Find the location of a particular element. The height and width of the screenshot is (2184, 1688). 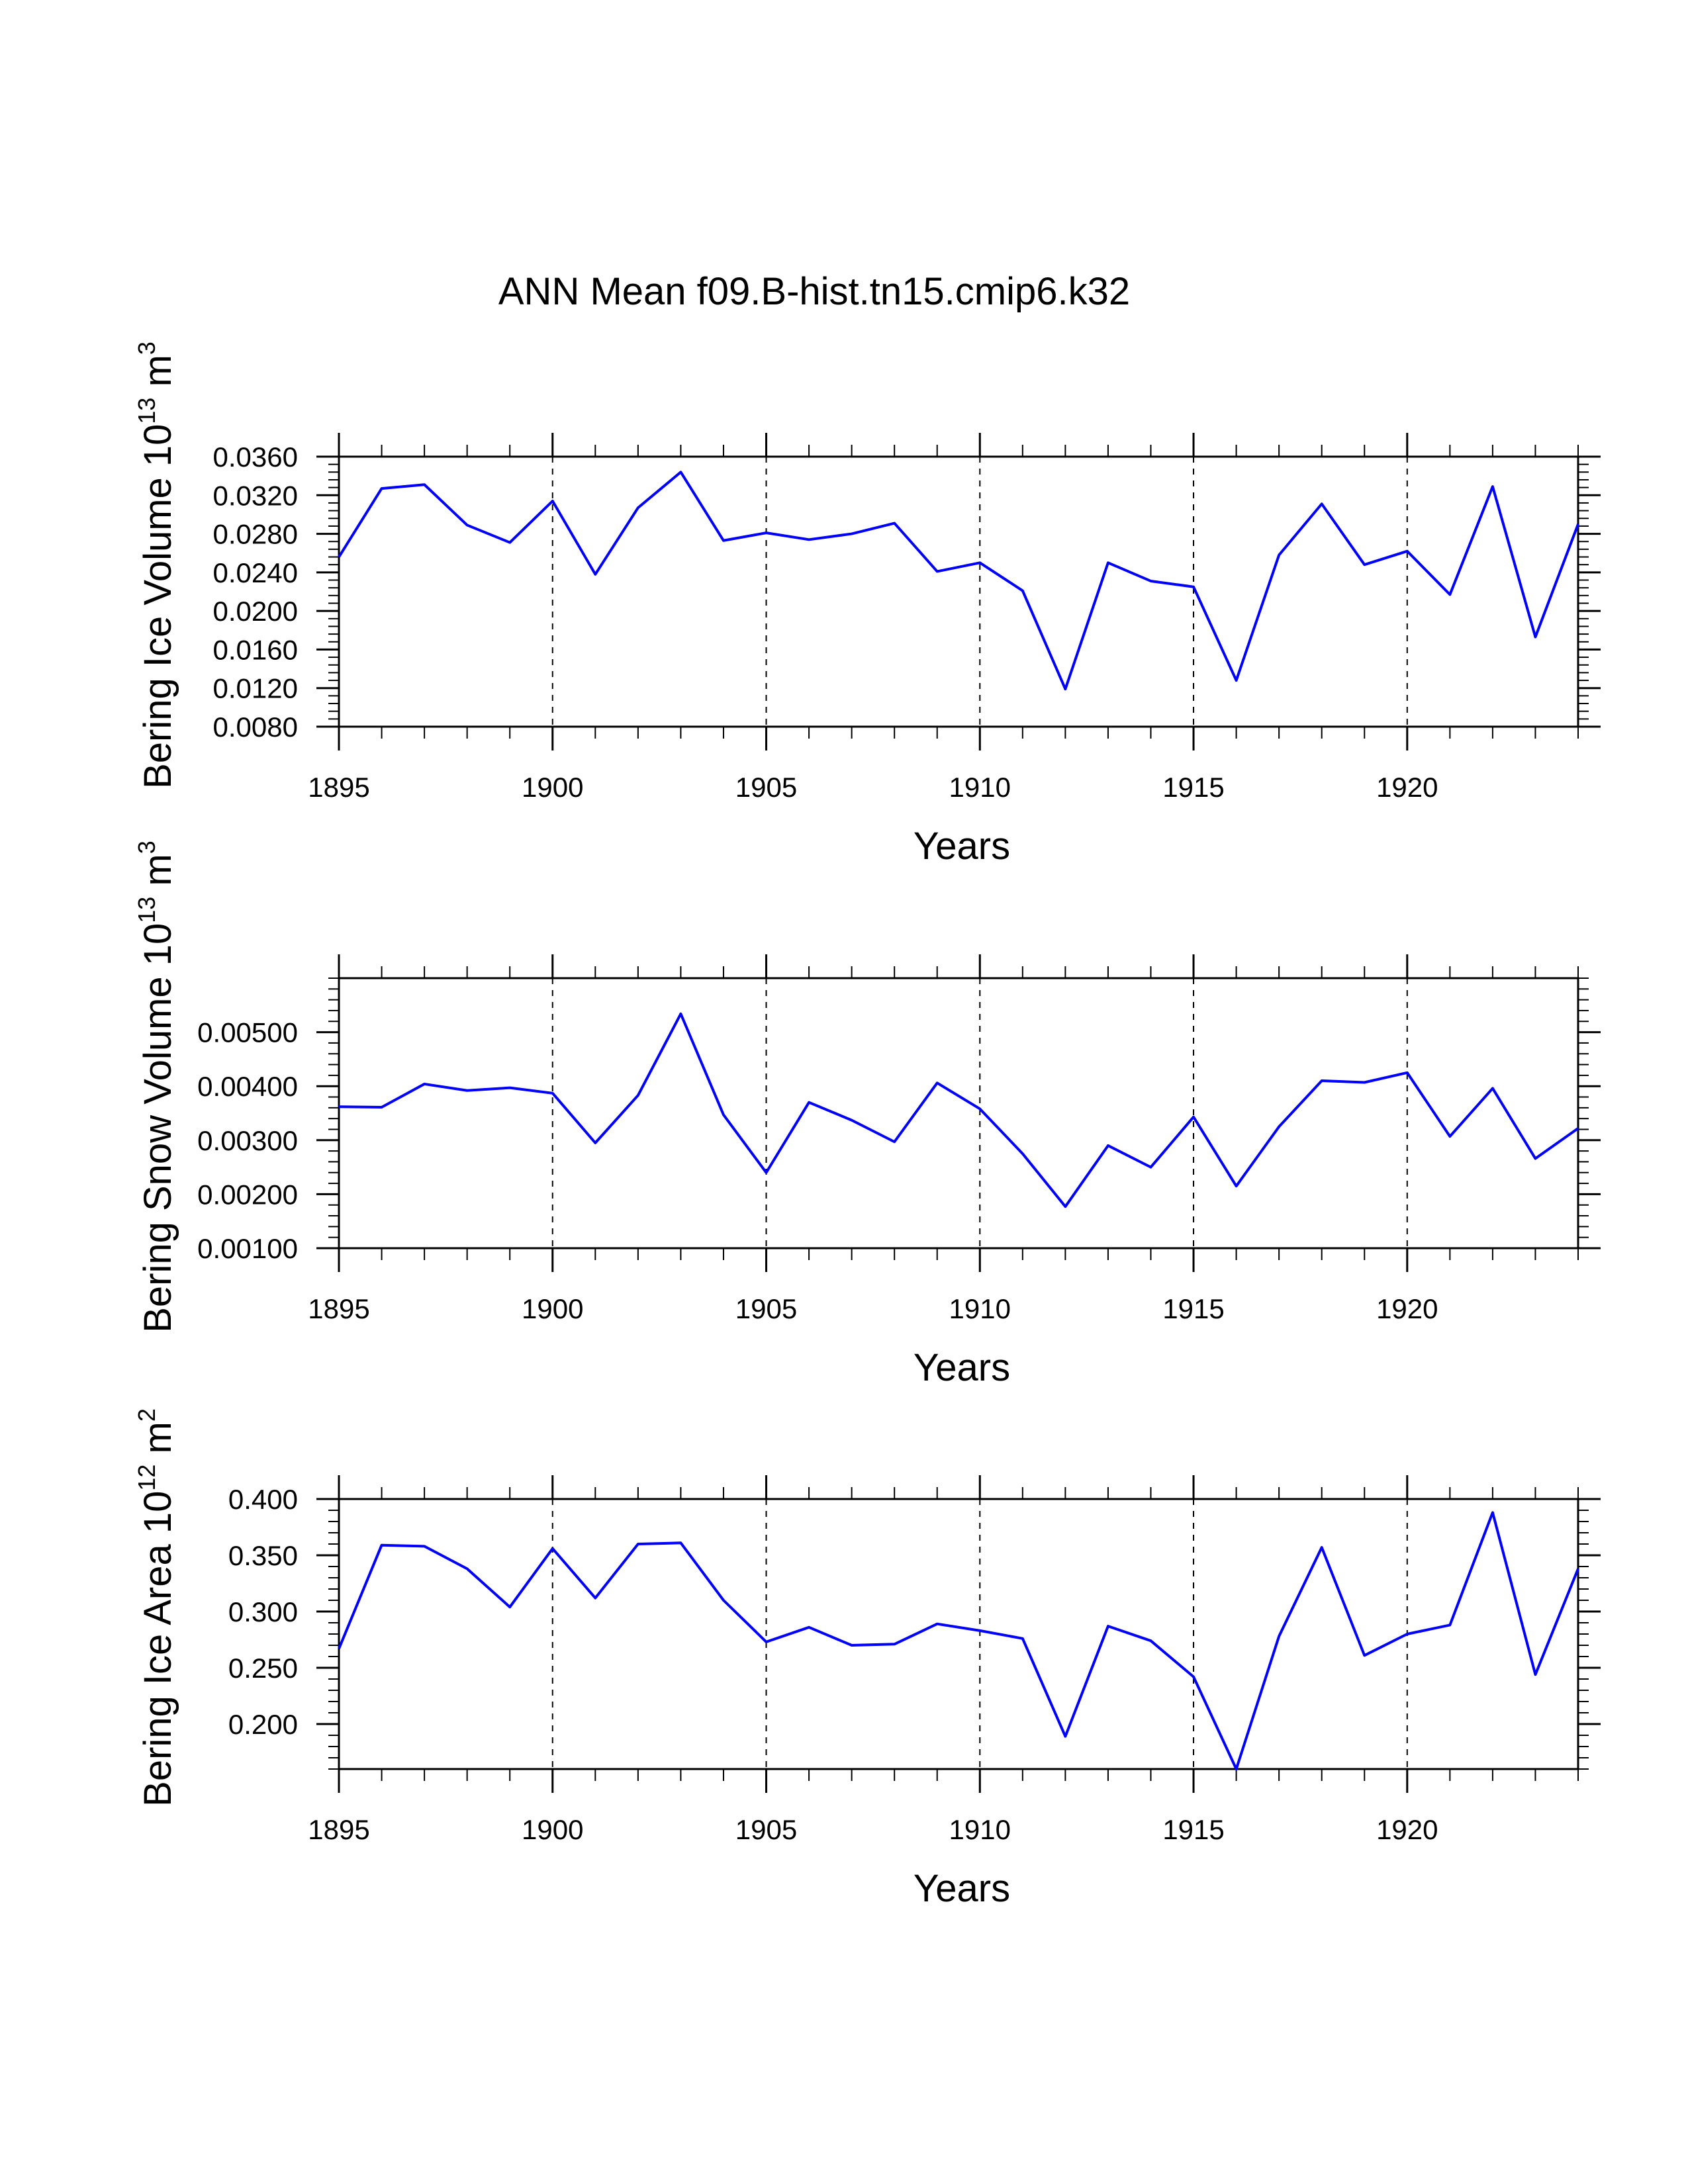

y-tick-label: 0.400 is located at coordinates (263, 1499).